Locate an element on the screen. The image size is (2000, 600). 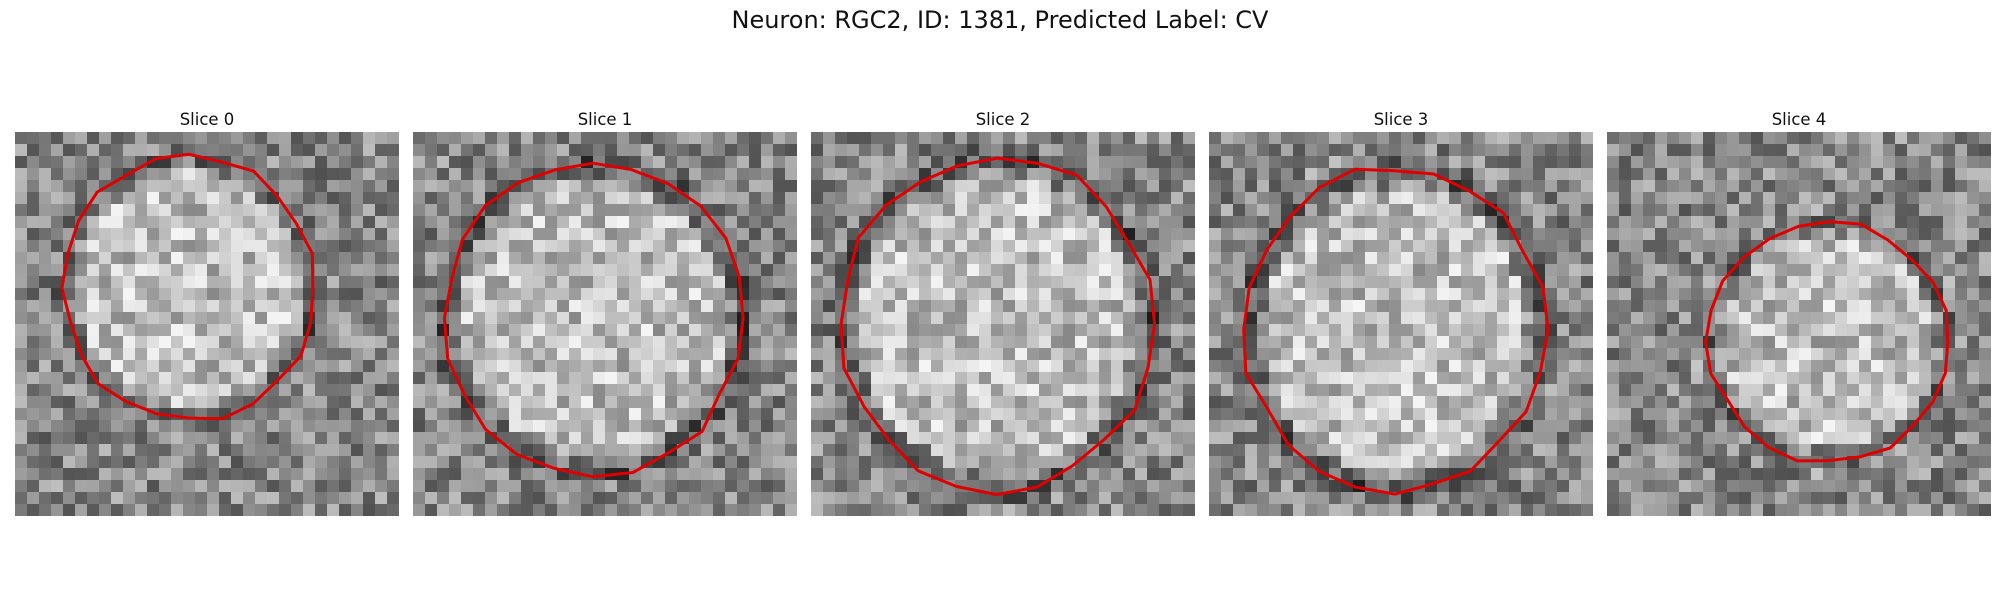
slice-panel-2: Slice 2 is located at coordinates (1003, 312).